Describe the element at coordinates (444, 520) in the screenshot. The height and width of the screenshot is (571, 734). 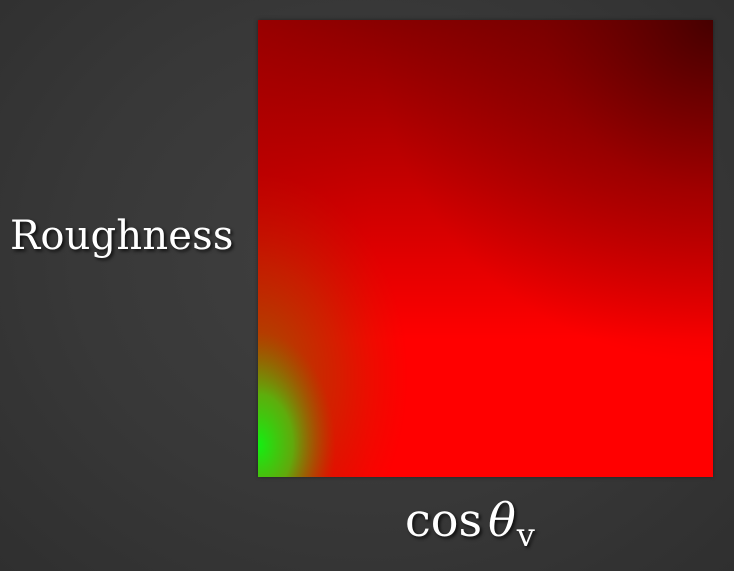
I see `x-axis-function: cos` at that location.